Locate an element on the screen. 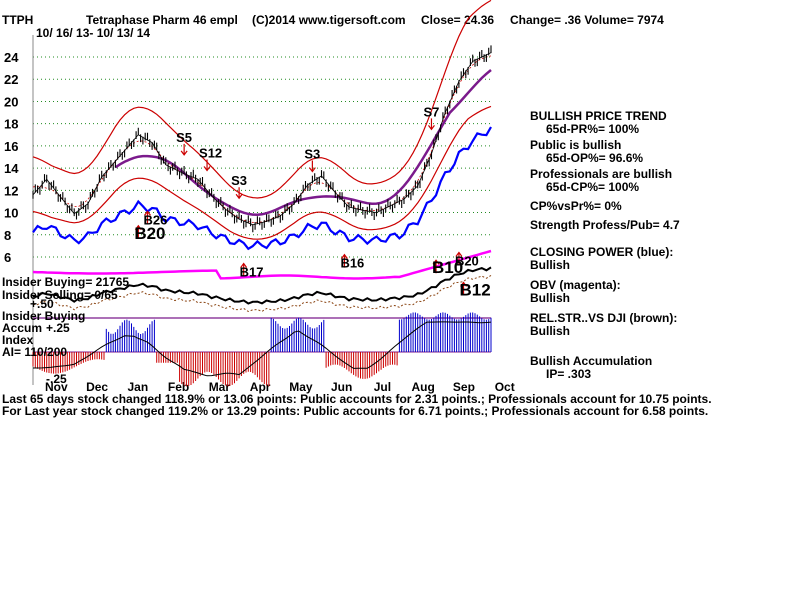 Image resolution: width=800 pixels, height=600 pixels. signal-label-8: B16 is located at coordinates (352, 263).